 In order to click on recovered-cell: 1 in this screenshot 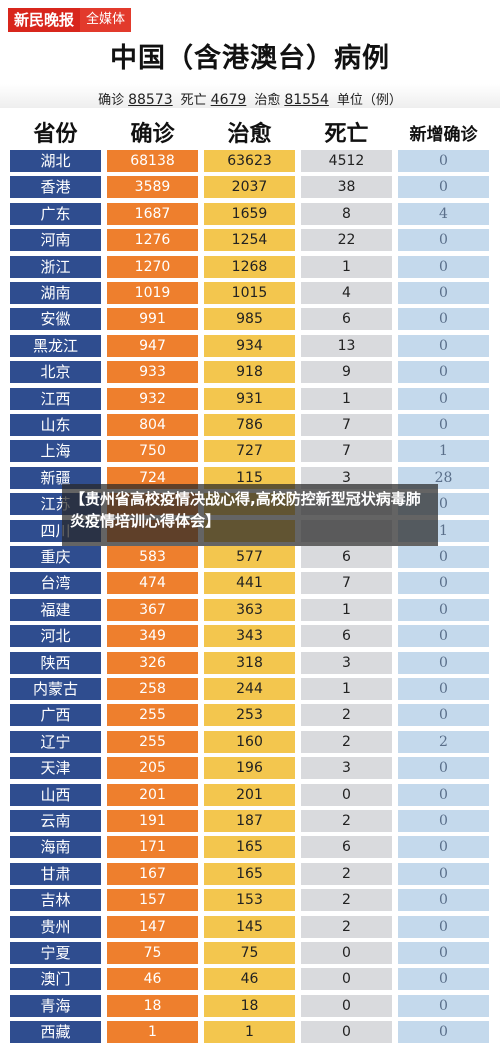, I will do `click(249, 1032)`.